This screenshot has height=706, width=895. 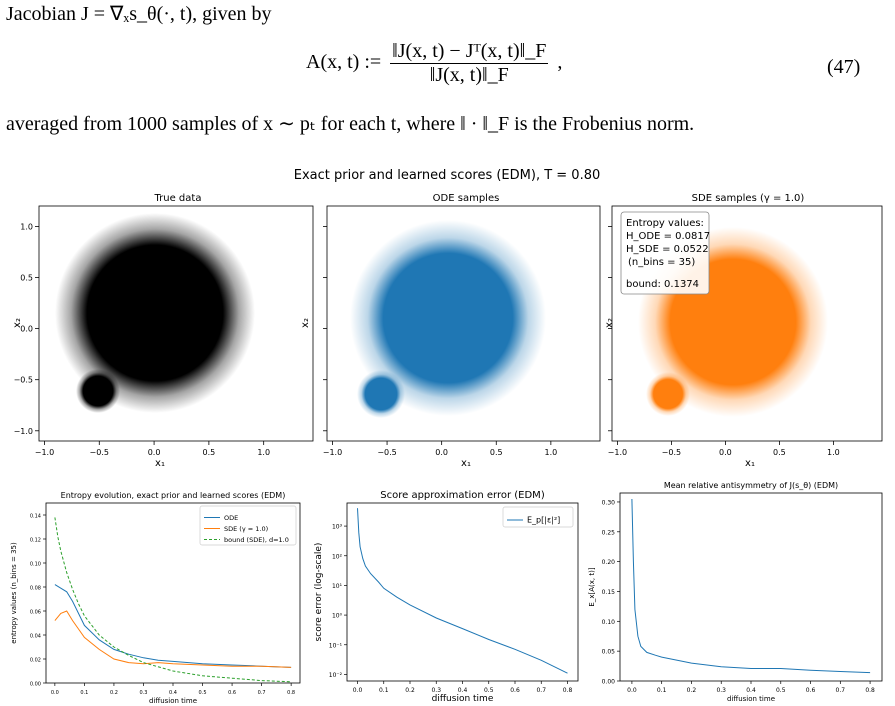 I want to click on equation-number: (47), so click(x=844, y=67).